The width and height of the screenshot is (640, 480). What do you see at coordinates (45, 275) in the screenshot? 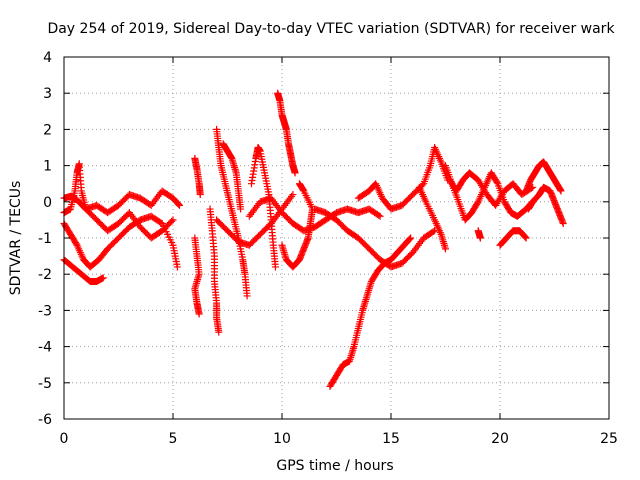
I see `y-tick-label: -2` at bounding box center [45, 275].